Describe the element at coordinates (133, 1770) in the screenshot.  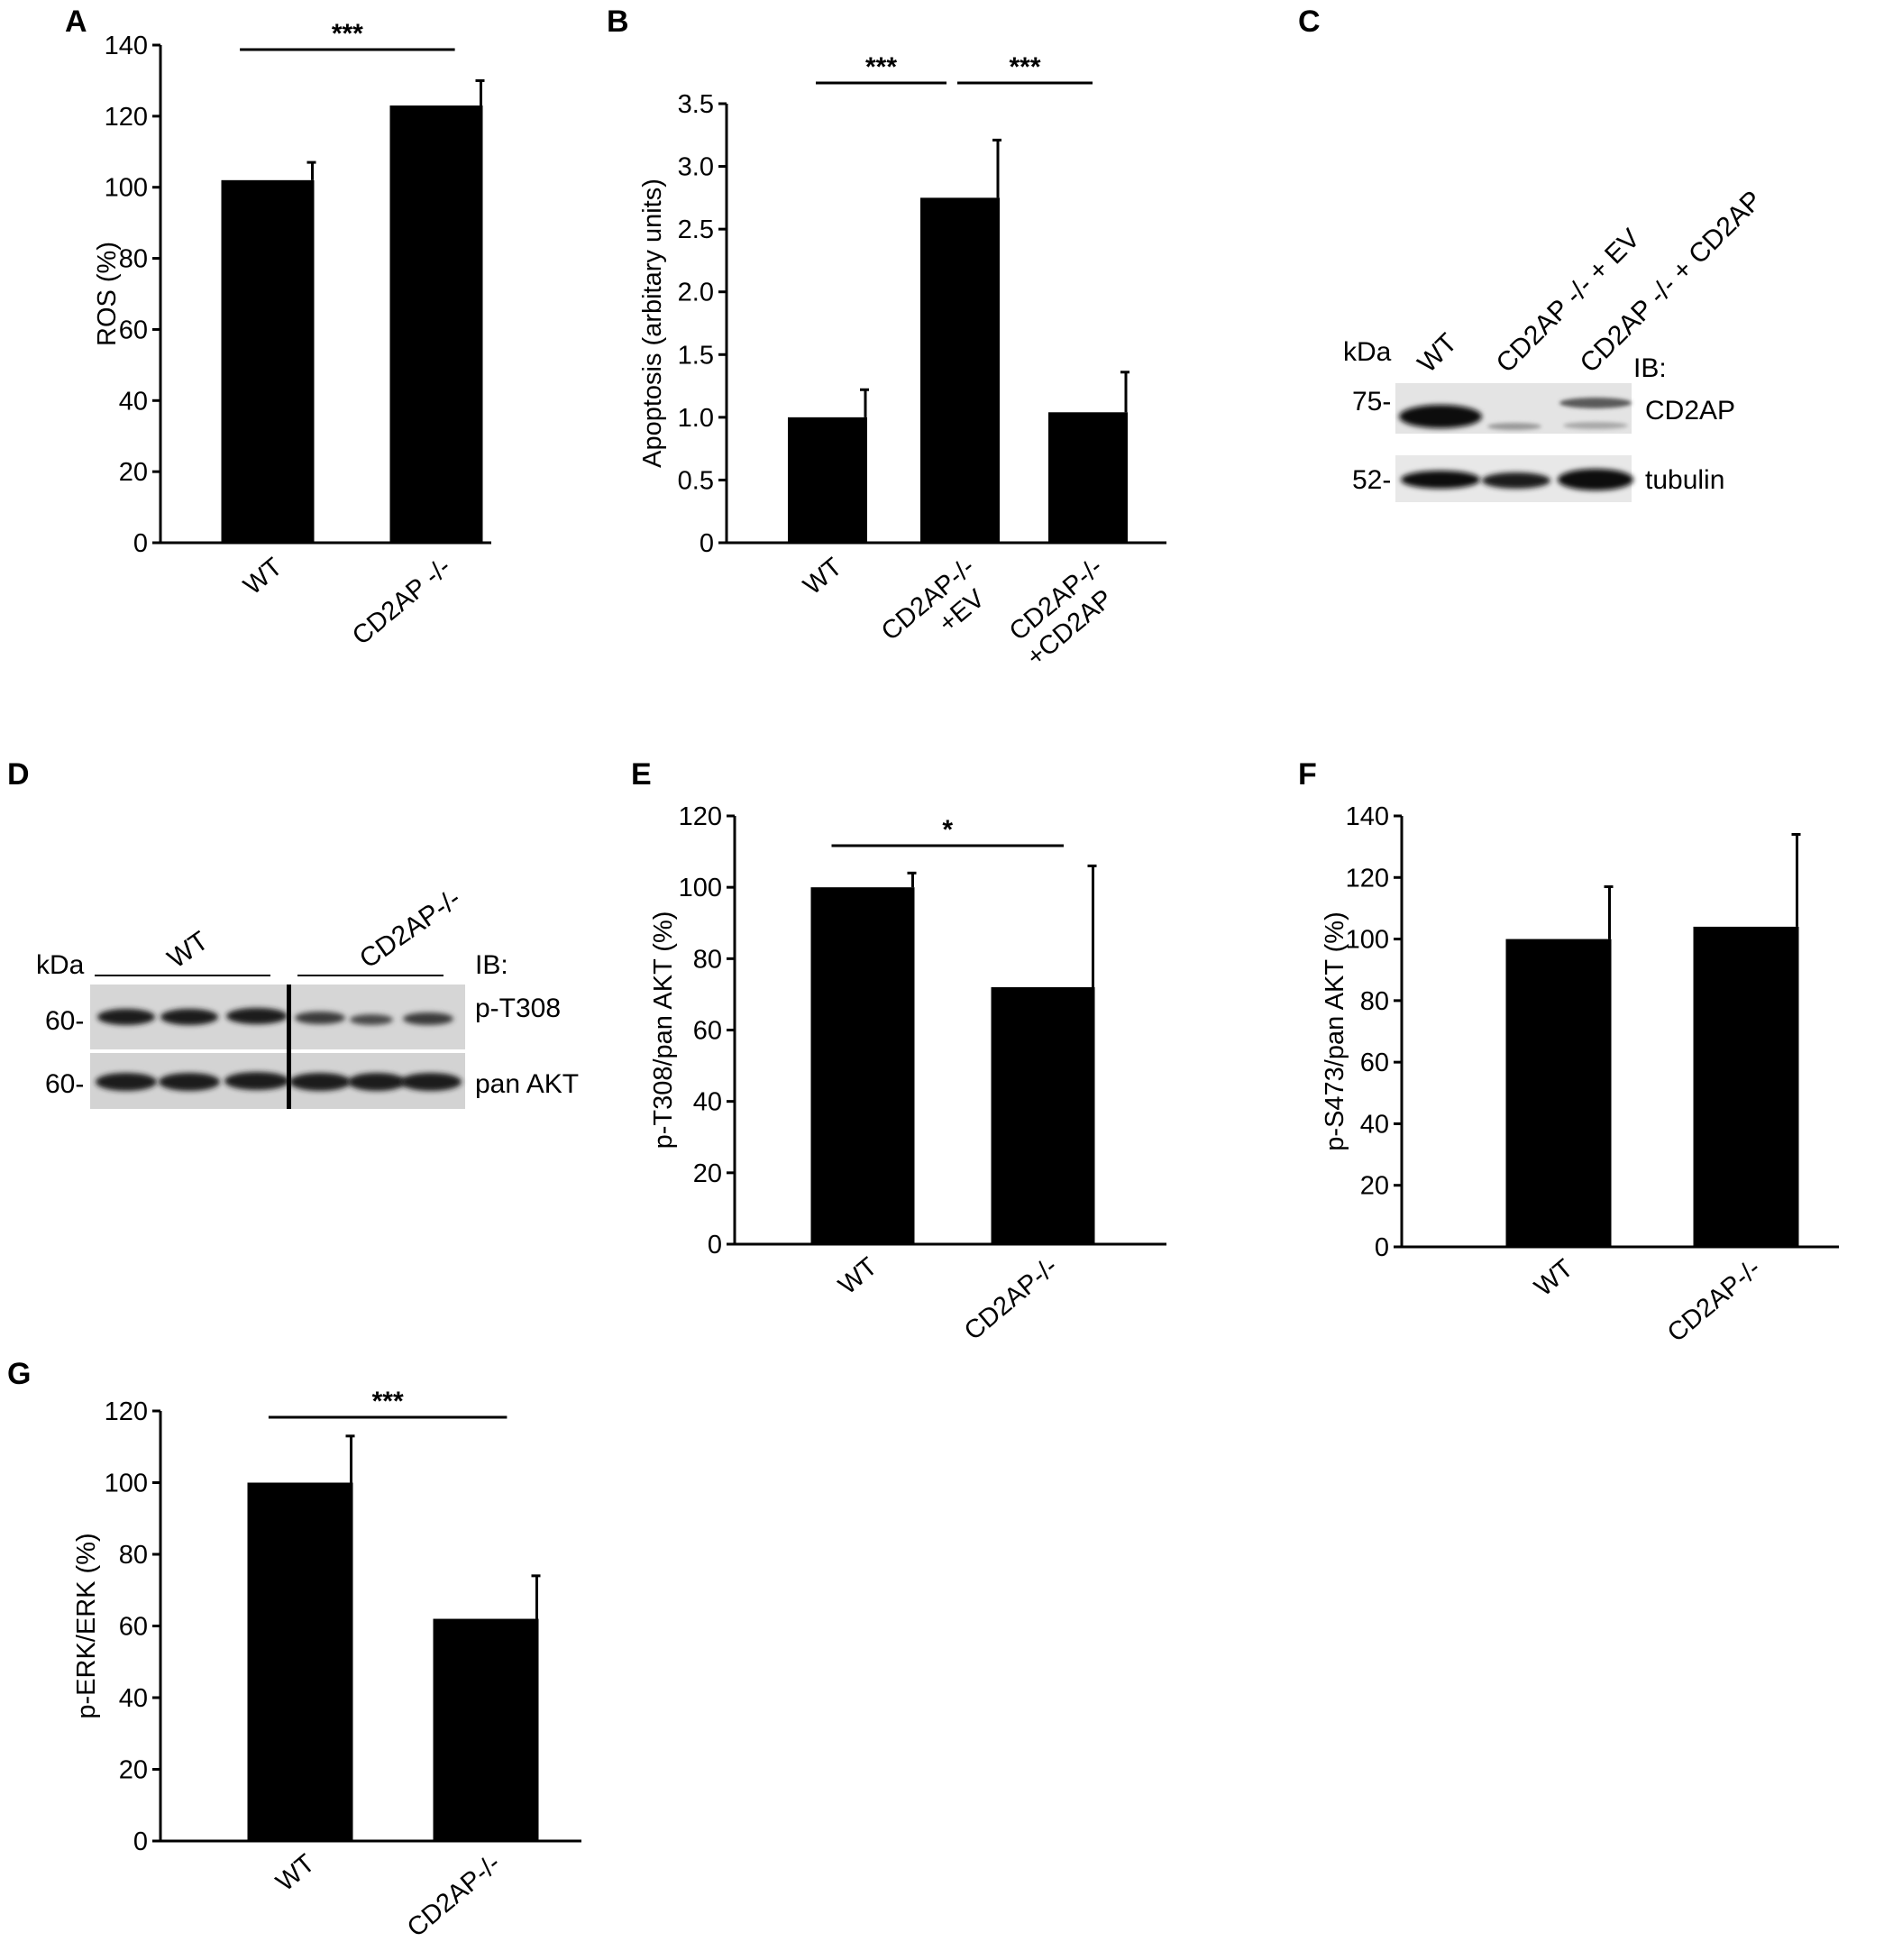
I see `y-tick-label-g: 20` at that location.